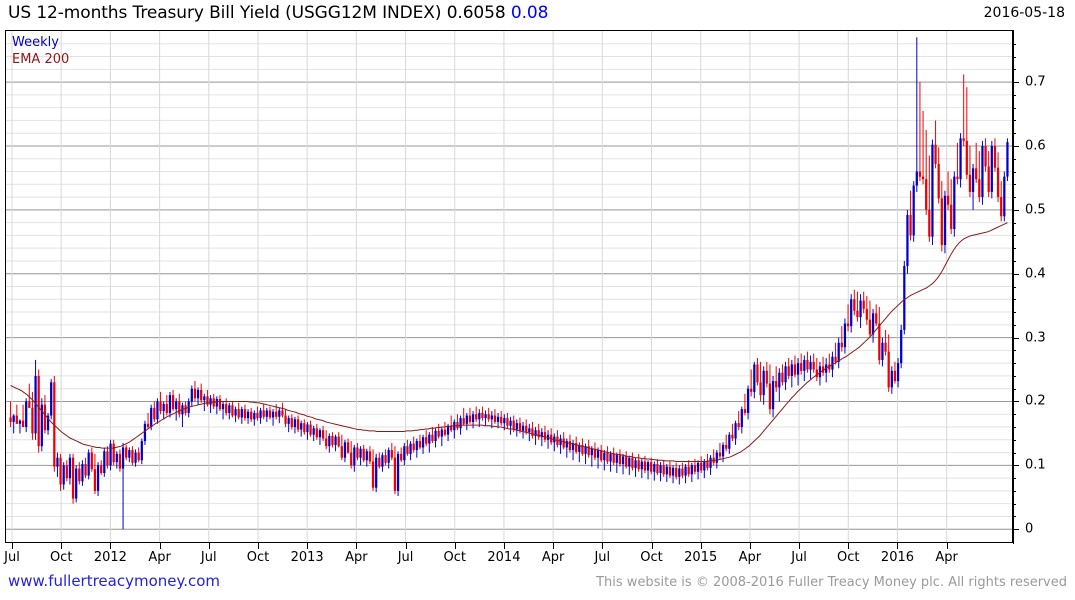 This screenshot has height=600, width=1075. What do you see at coordinates (1029, 529) in the screenshot?
I see `y-axis-label: 0` at bounding box center [1029, 529].